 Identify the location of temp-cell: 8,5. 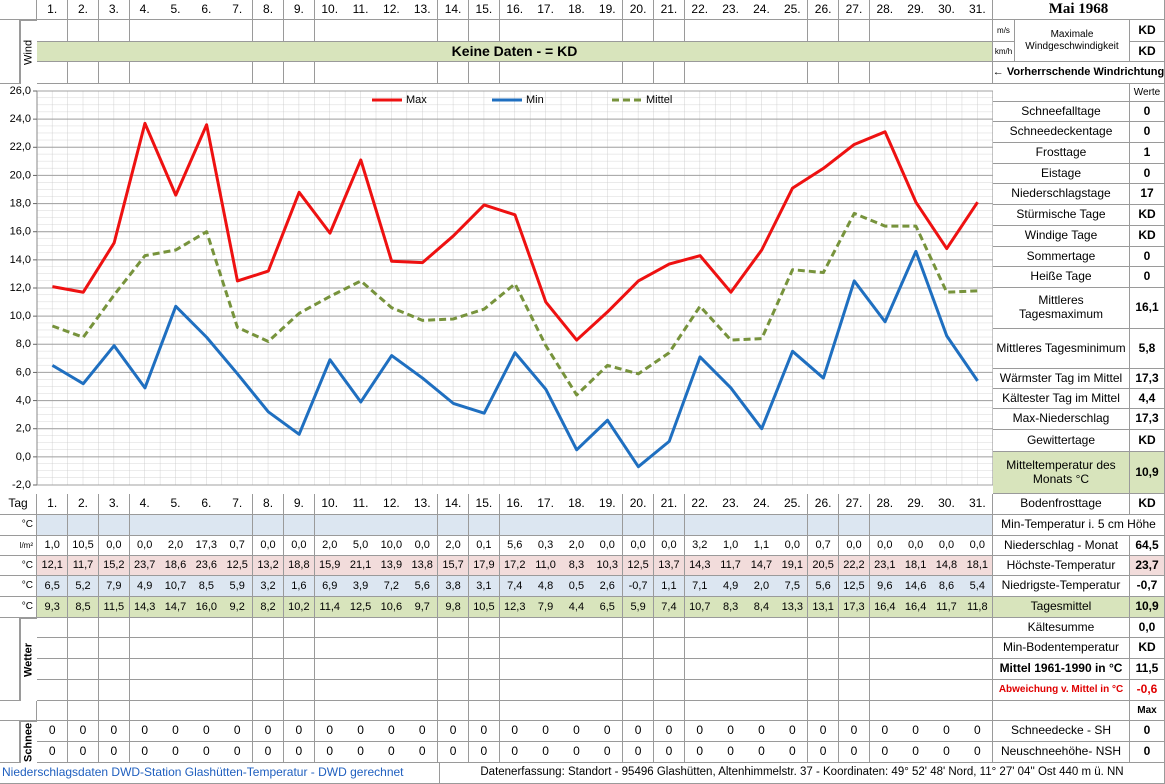
(83, 607).